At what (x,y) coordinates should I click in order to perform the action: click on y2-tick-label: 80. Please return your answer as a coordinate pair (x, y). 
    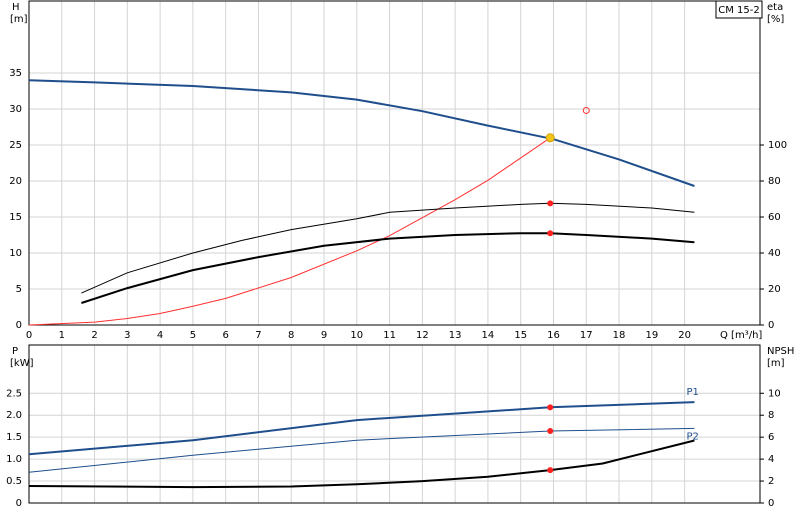
    Looking at the image, I should click on (774, 181).